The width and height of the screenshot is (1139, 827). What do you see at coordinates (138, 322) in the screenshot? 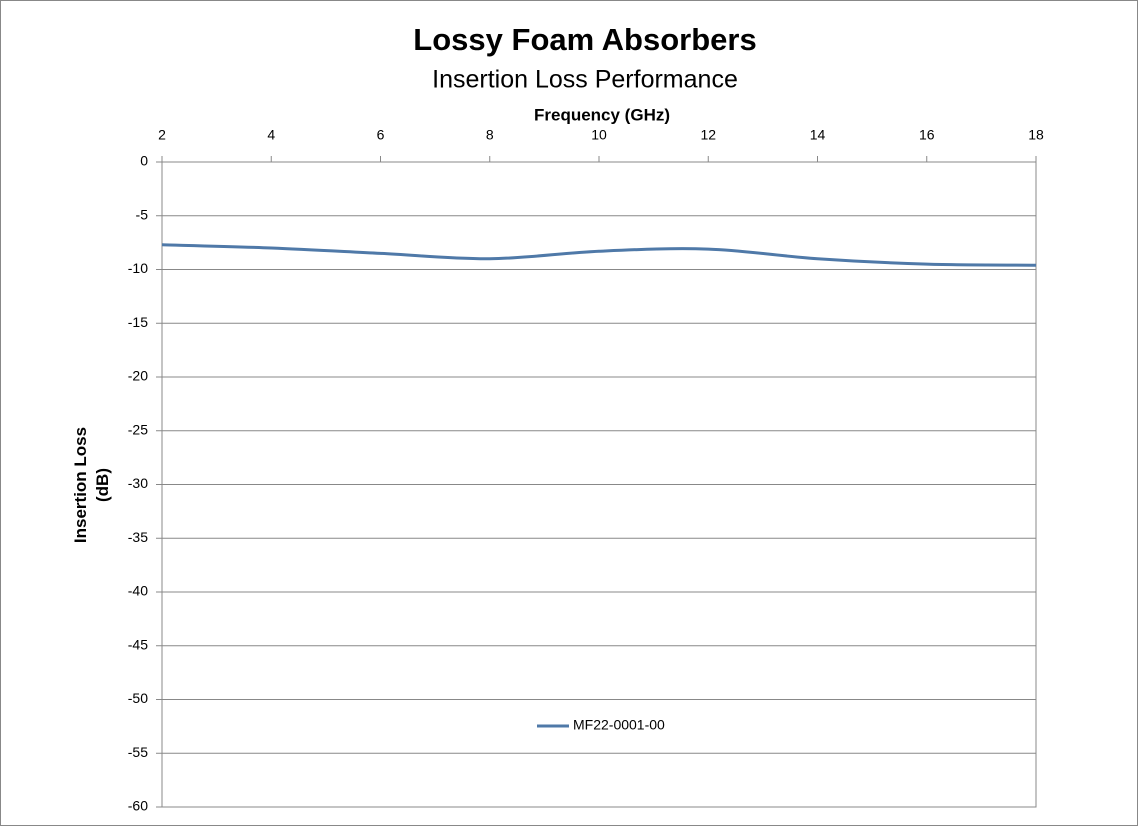
I see `y-tick-label: -15` at bounding box center [138, 322].